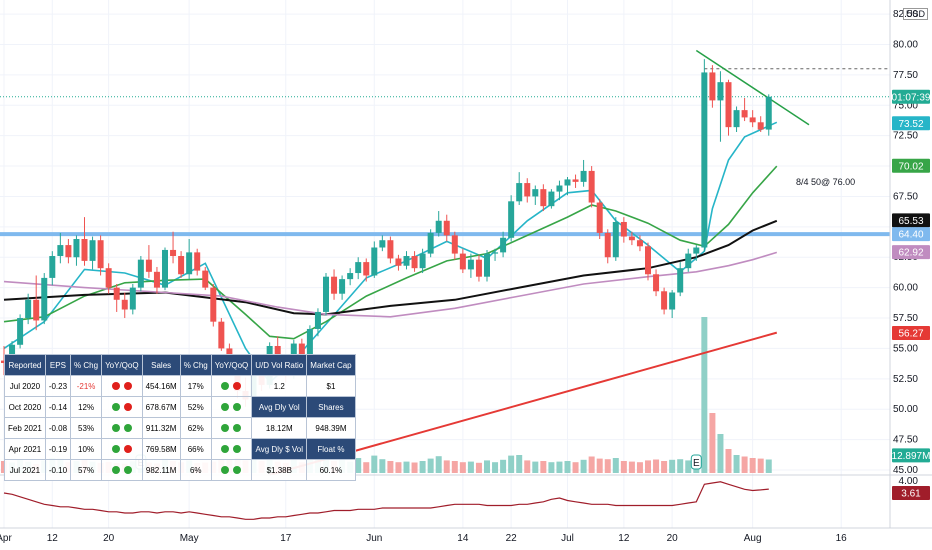 This screenshot has width=932, height=550. Describe the element at coordinates (6, 538) in the screenshot. I see `time-tick-label: Apr` at that location.